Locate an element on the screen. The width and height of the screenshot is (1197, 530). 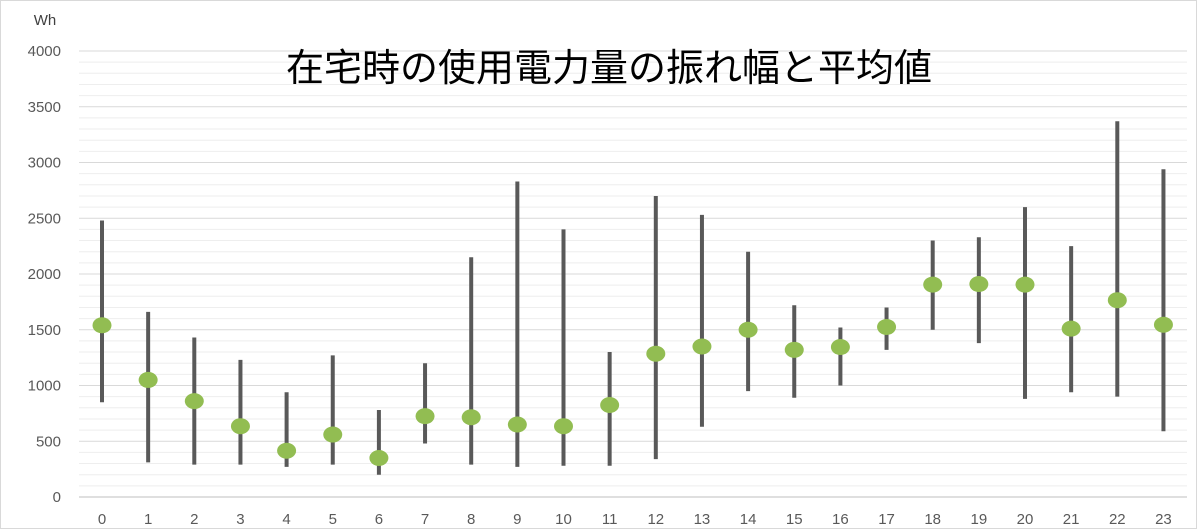
x-tick-label: 5 is located at coordinates (333, 519).